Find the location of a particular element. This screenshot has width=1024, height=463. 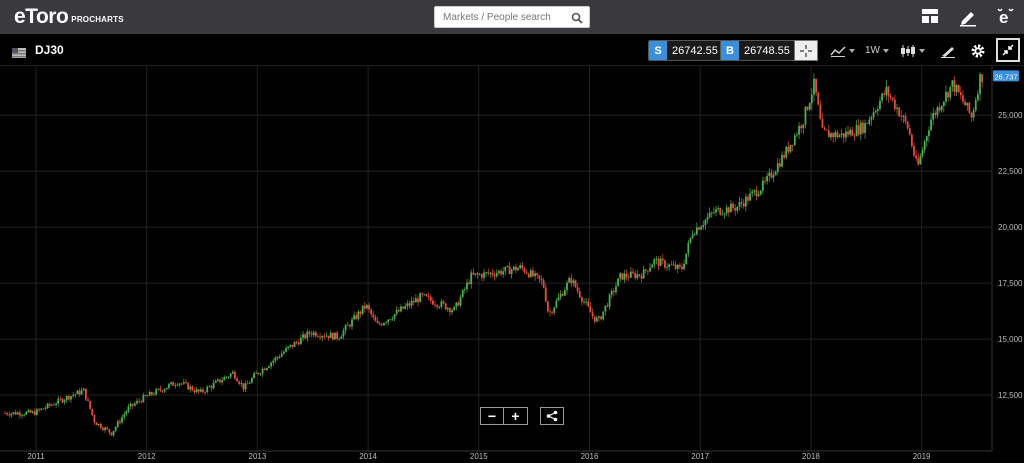

etoro-emblem-icon: e is located at coordinates (1006, 19).